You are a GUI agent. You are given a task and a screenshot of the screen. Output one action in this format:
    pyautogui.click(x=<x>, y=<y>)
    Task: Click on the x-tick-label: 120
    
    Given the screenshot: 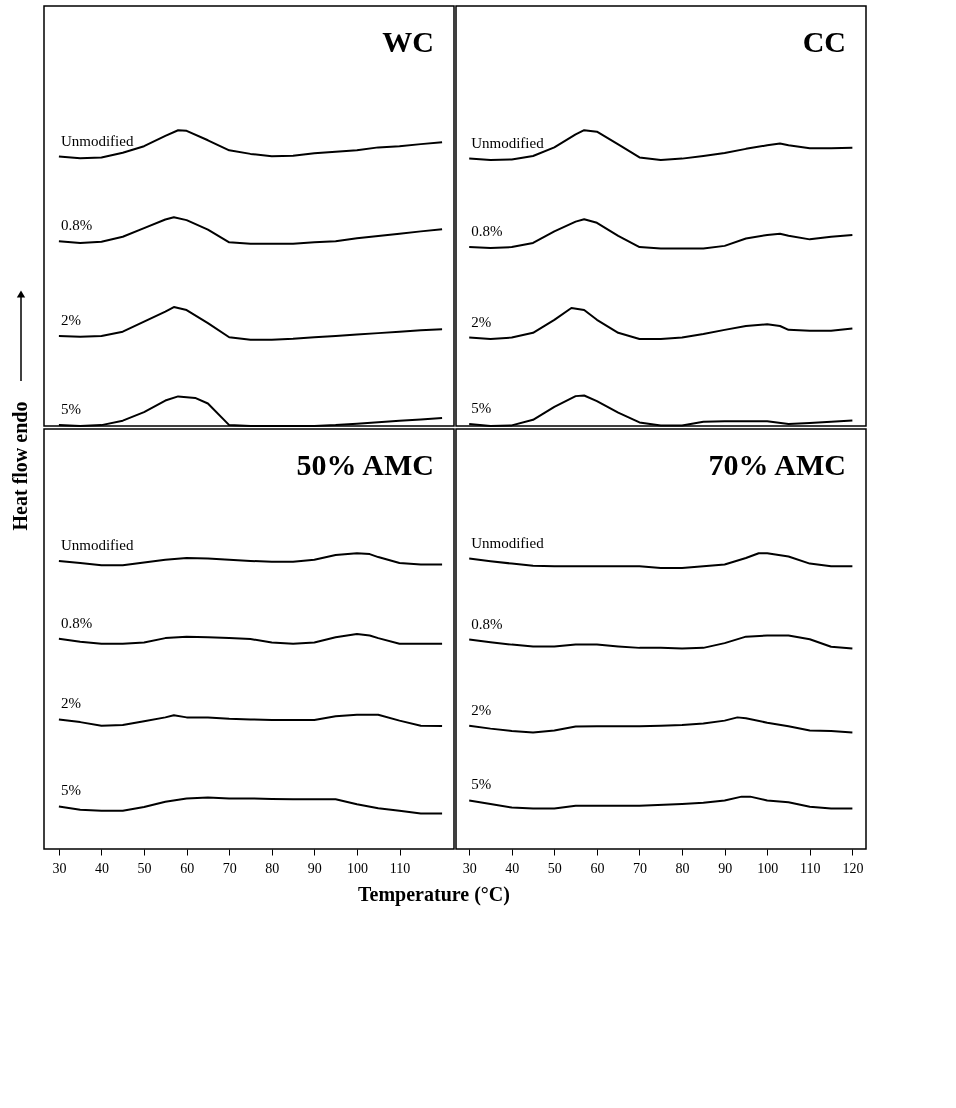 What is the action you would take?
    pyautogui.click(x=853, y=868)
    